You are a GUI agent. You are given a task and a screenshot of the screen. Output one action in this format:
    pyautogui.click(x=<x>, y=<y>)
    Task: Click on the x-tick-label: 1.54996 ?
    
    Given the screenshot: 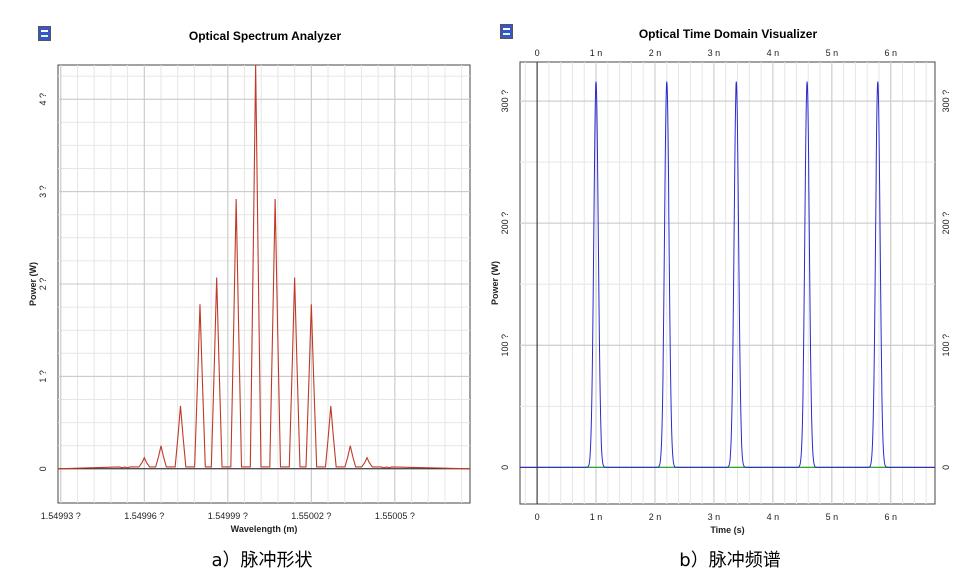 What is the action you would take?
    pyautogui.click(x=144, y=516)
    